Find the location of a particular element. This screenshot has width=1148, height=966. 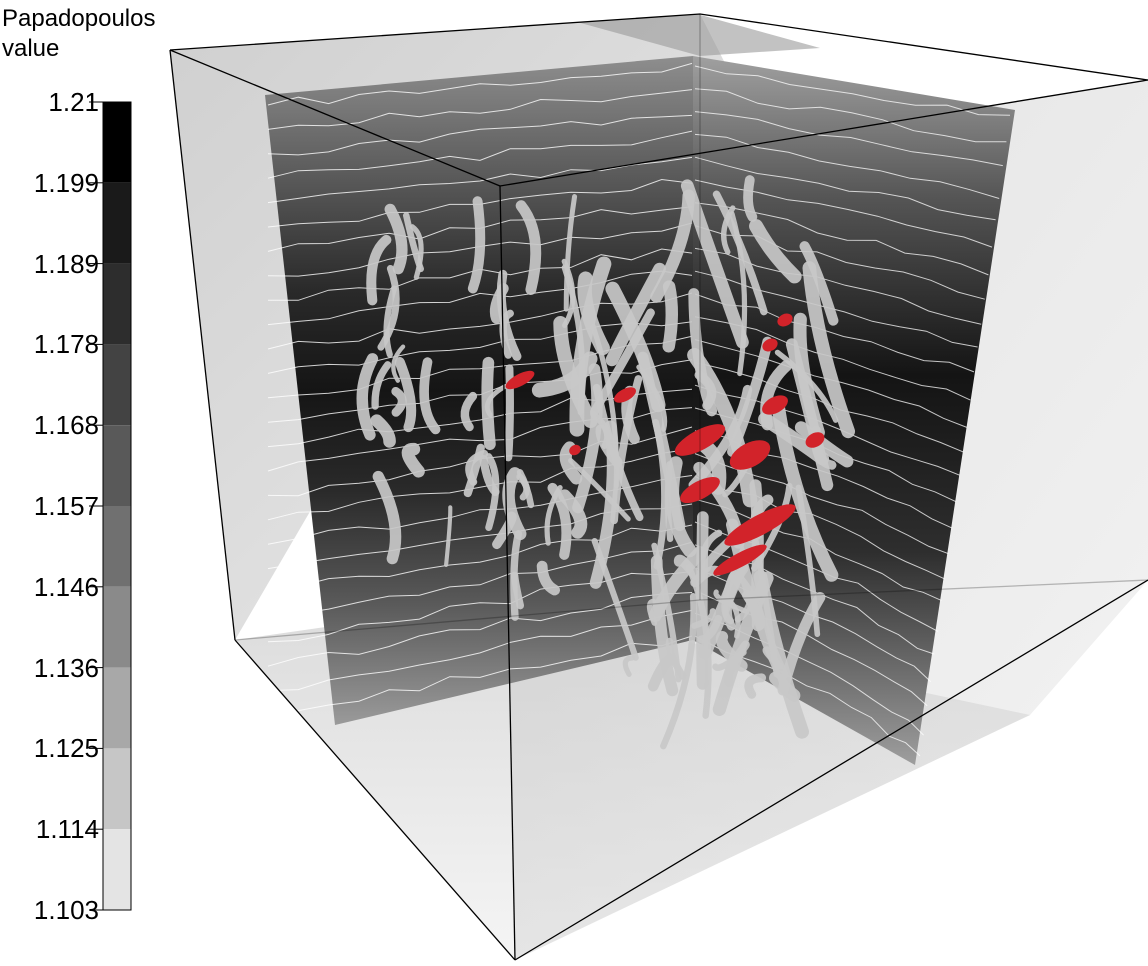

legend-tick-label: 1.189 is located at coordinates (66, 263).